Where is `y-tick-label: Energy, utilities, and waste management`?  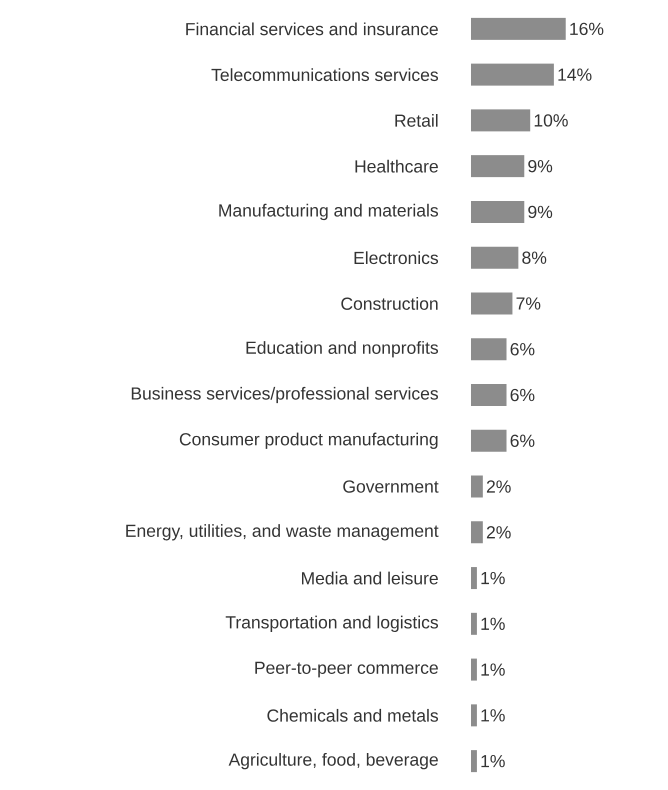 y-tick-label: Energy, utilities, and waste management is located at coordinates (282, 532).